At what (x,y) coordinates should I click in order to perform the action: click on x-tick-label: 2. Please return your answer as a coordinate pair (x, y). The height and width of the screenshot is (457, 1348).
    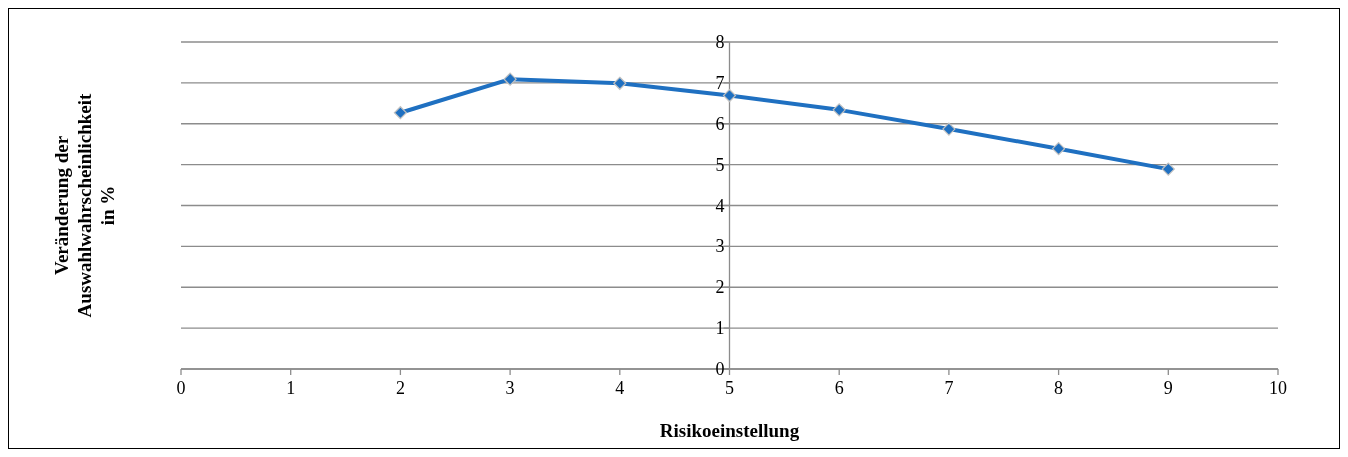
    Looking at the image, I should click on (400, 388).